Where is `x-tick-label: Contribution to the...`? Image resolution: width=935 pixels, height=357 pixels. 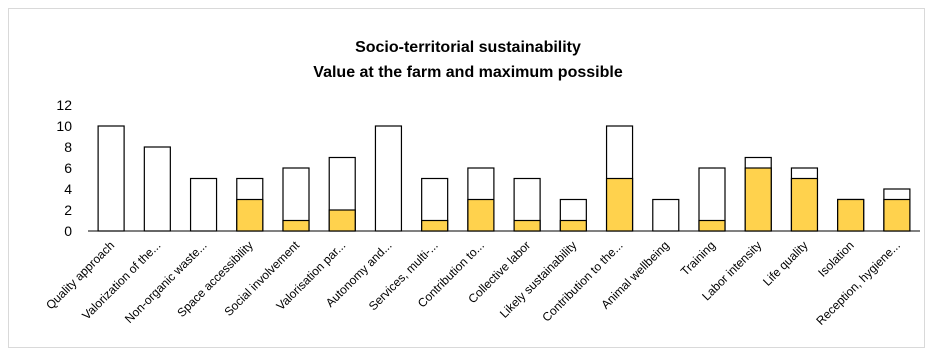 x-tick-label: Contribution to the... is located at coordinates (582, 281).